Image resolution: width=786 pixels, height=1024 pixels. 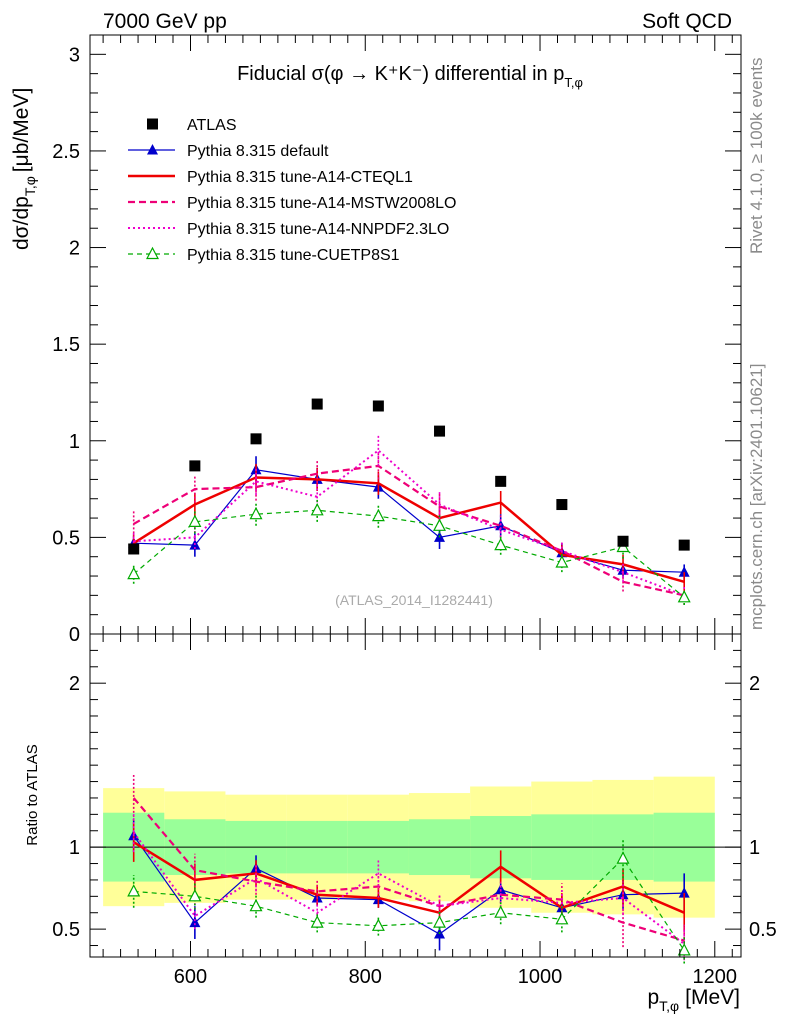 I want to click on y-tick-label: 0.5, so click(x=66, y=538).